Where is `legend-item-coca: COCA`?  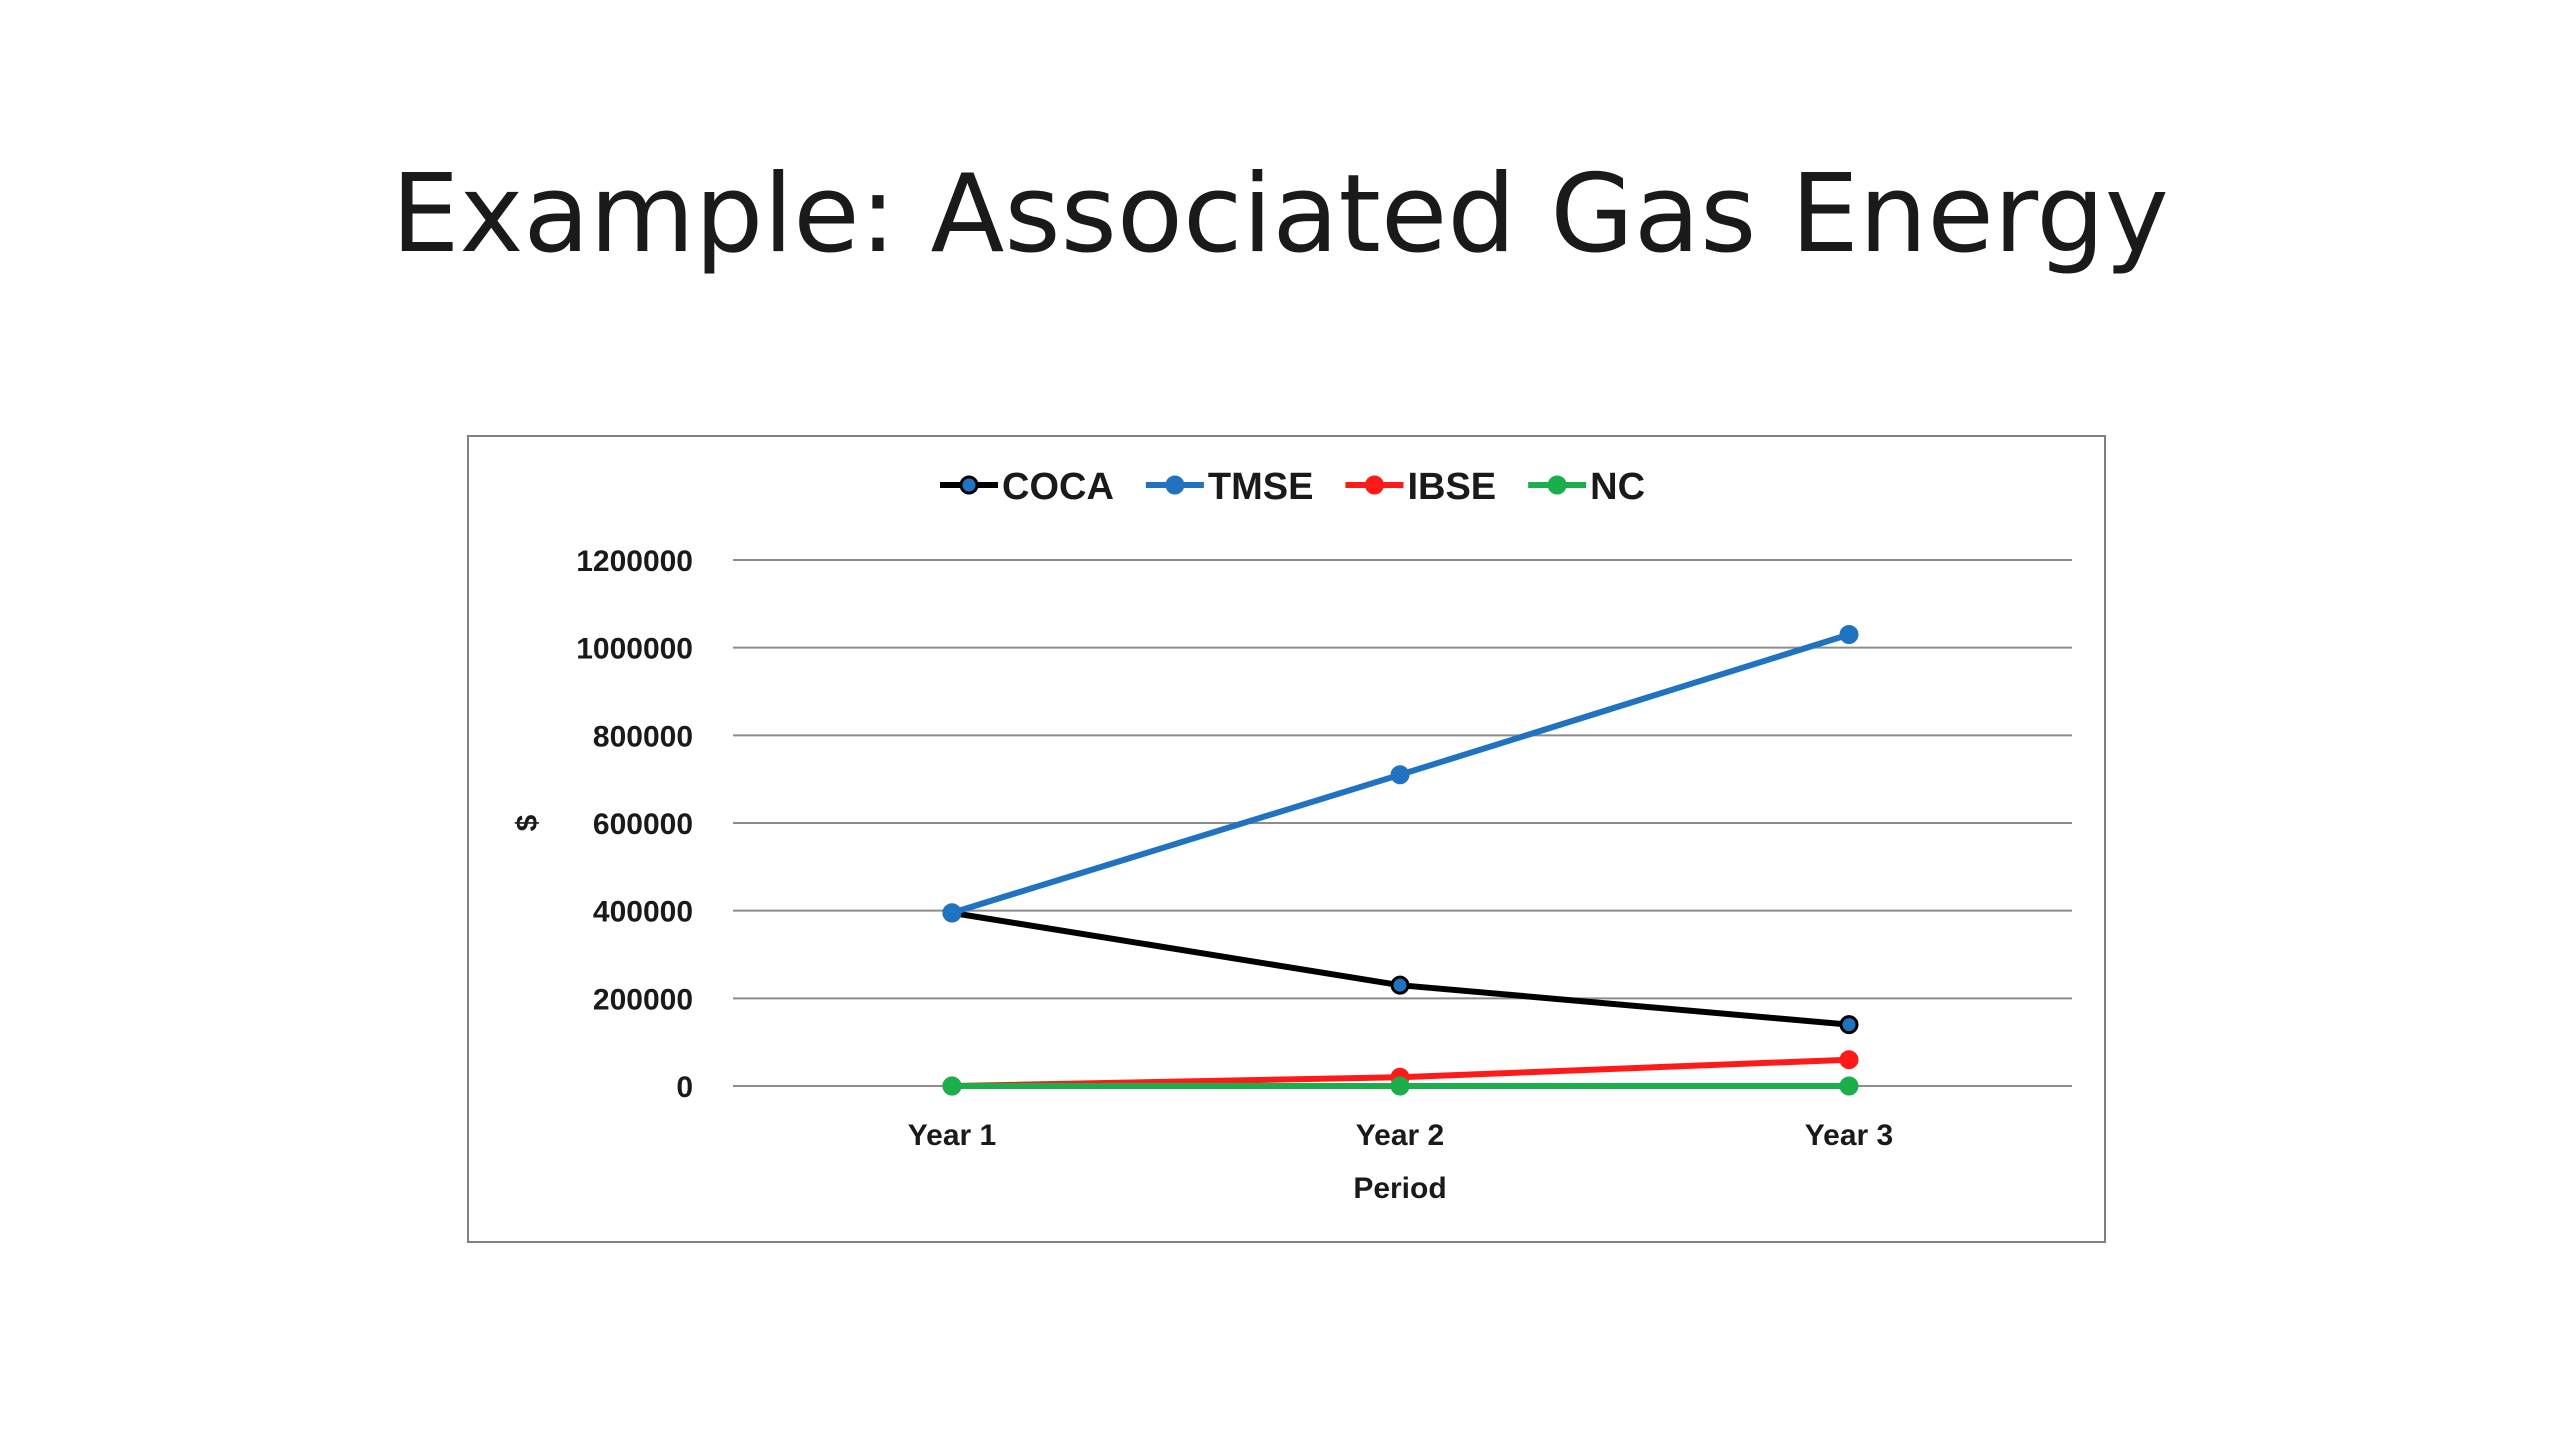 legend-item-coca: COCA is located at coordinates (1027, 487).